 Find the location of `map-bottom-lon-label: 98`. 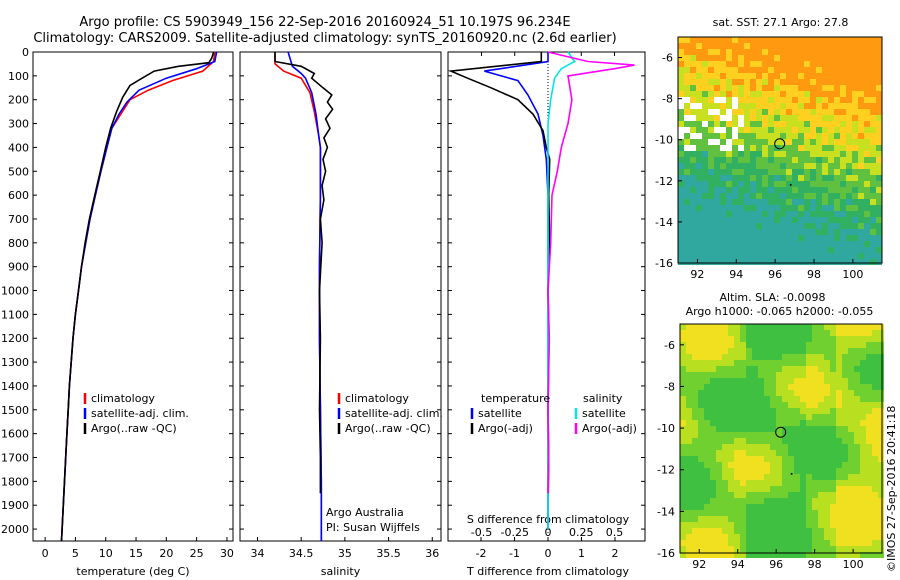

map-bottom-lon-label: 98 is located at coordinates (815, 564).